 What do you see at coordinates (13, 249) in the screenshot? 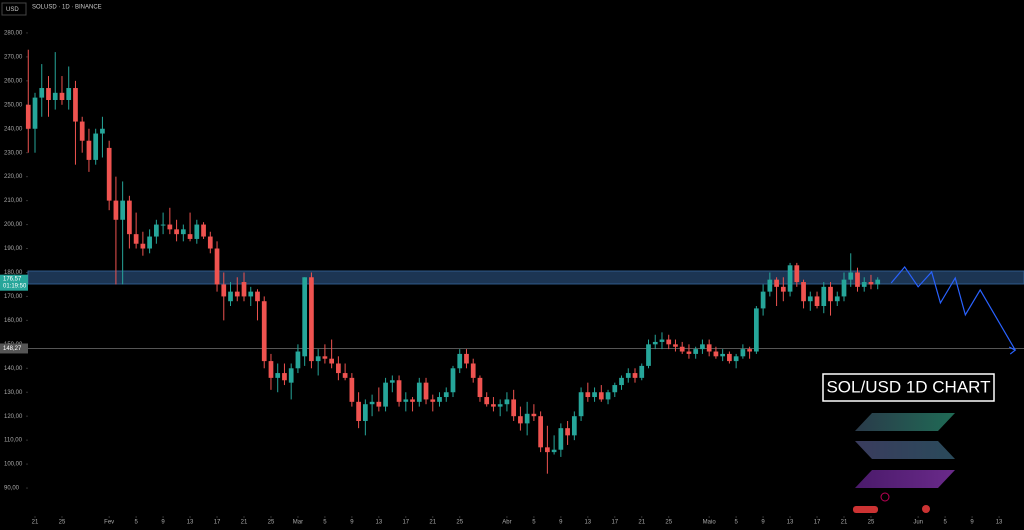
I see `y-tick-label: 190,00` at bounding box center [13, 249].